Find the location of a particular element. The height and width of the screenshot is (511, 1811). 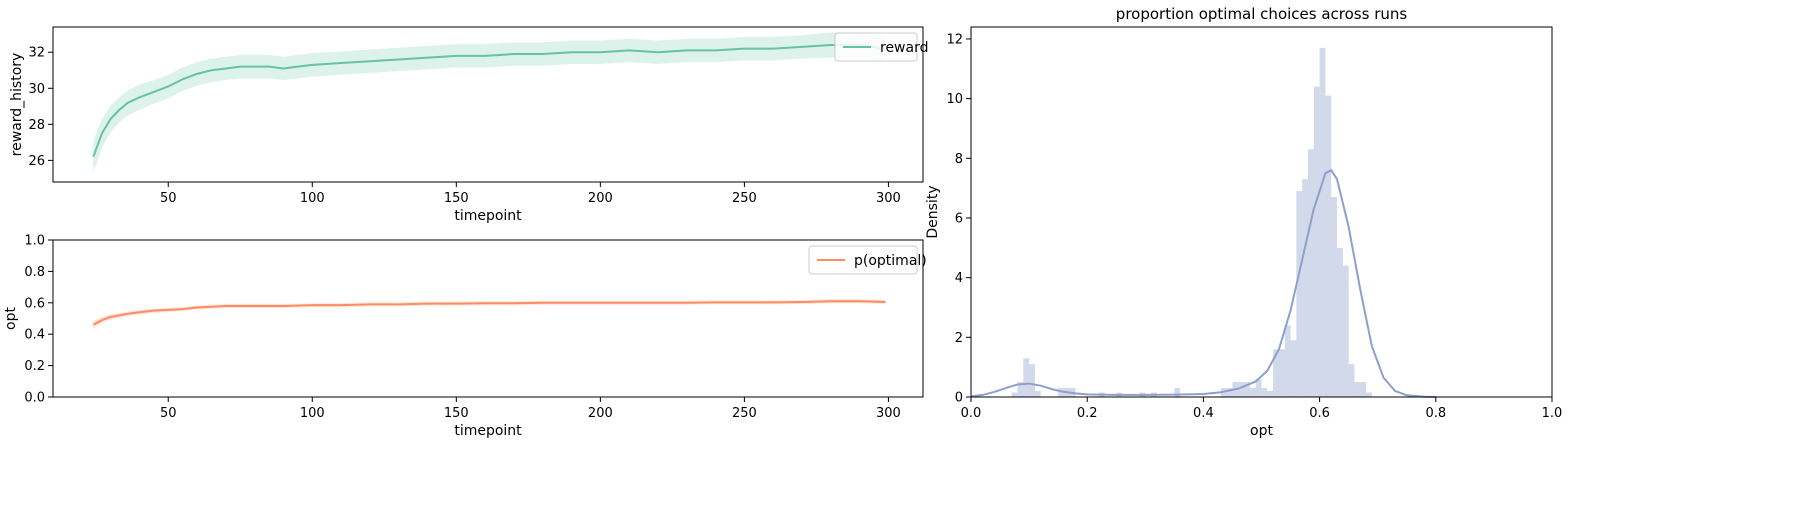

y-tick-label: 0 is located at coordinates (959, 398).